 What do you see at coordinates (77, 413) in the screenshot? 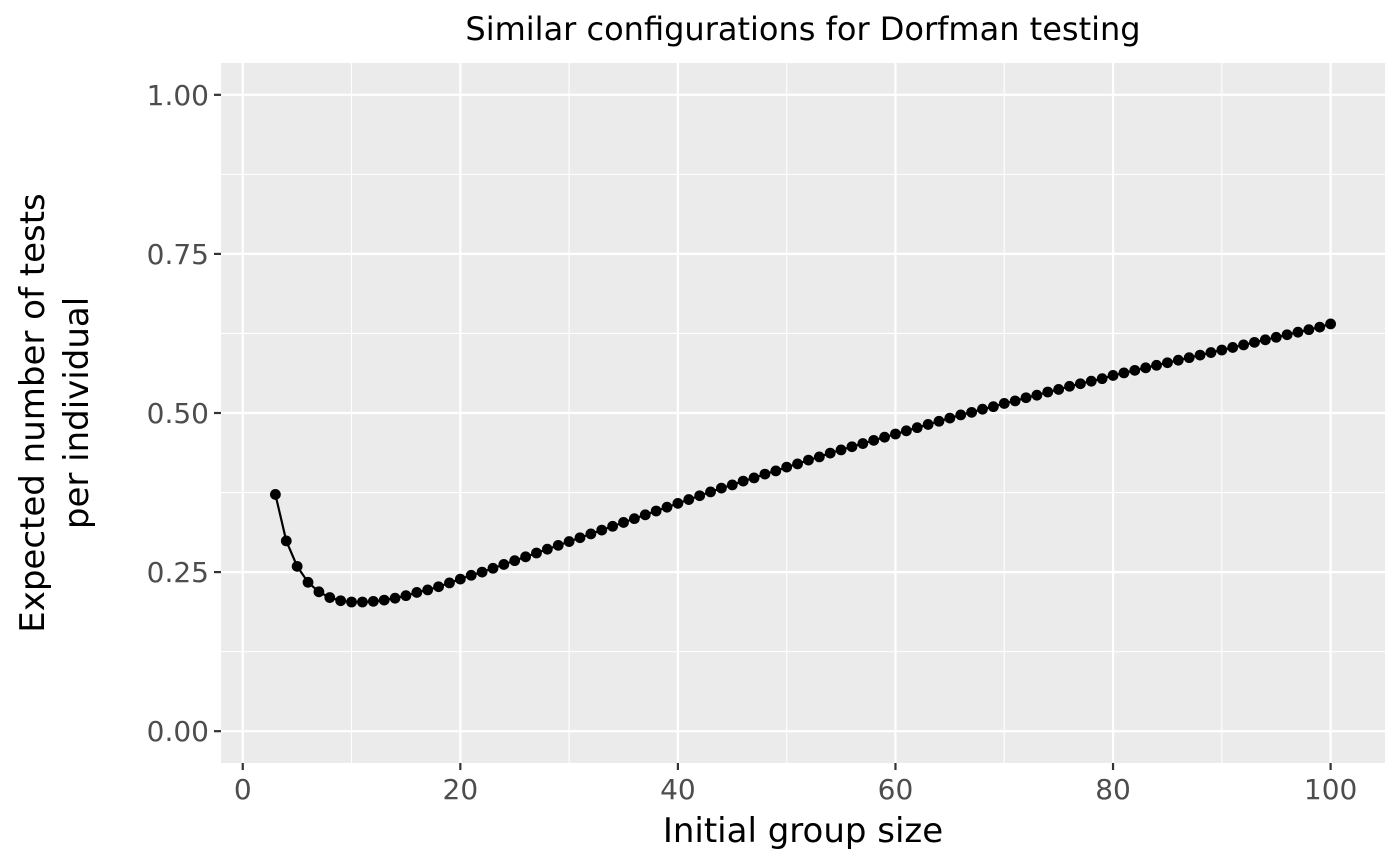
I see `y-axis-title-line2: per individual` at bounding box center [77, 413].